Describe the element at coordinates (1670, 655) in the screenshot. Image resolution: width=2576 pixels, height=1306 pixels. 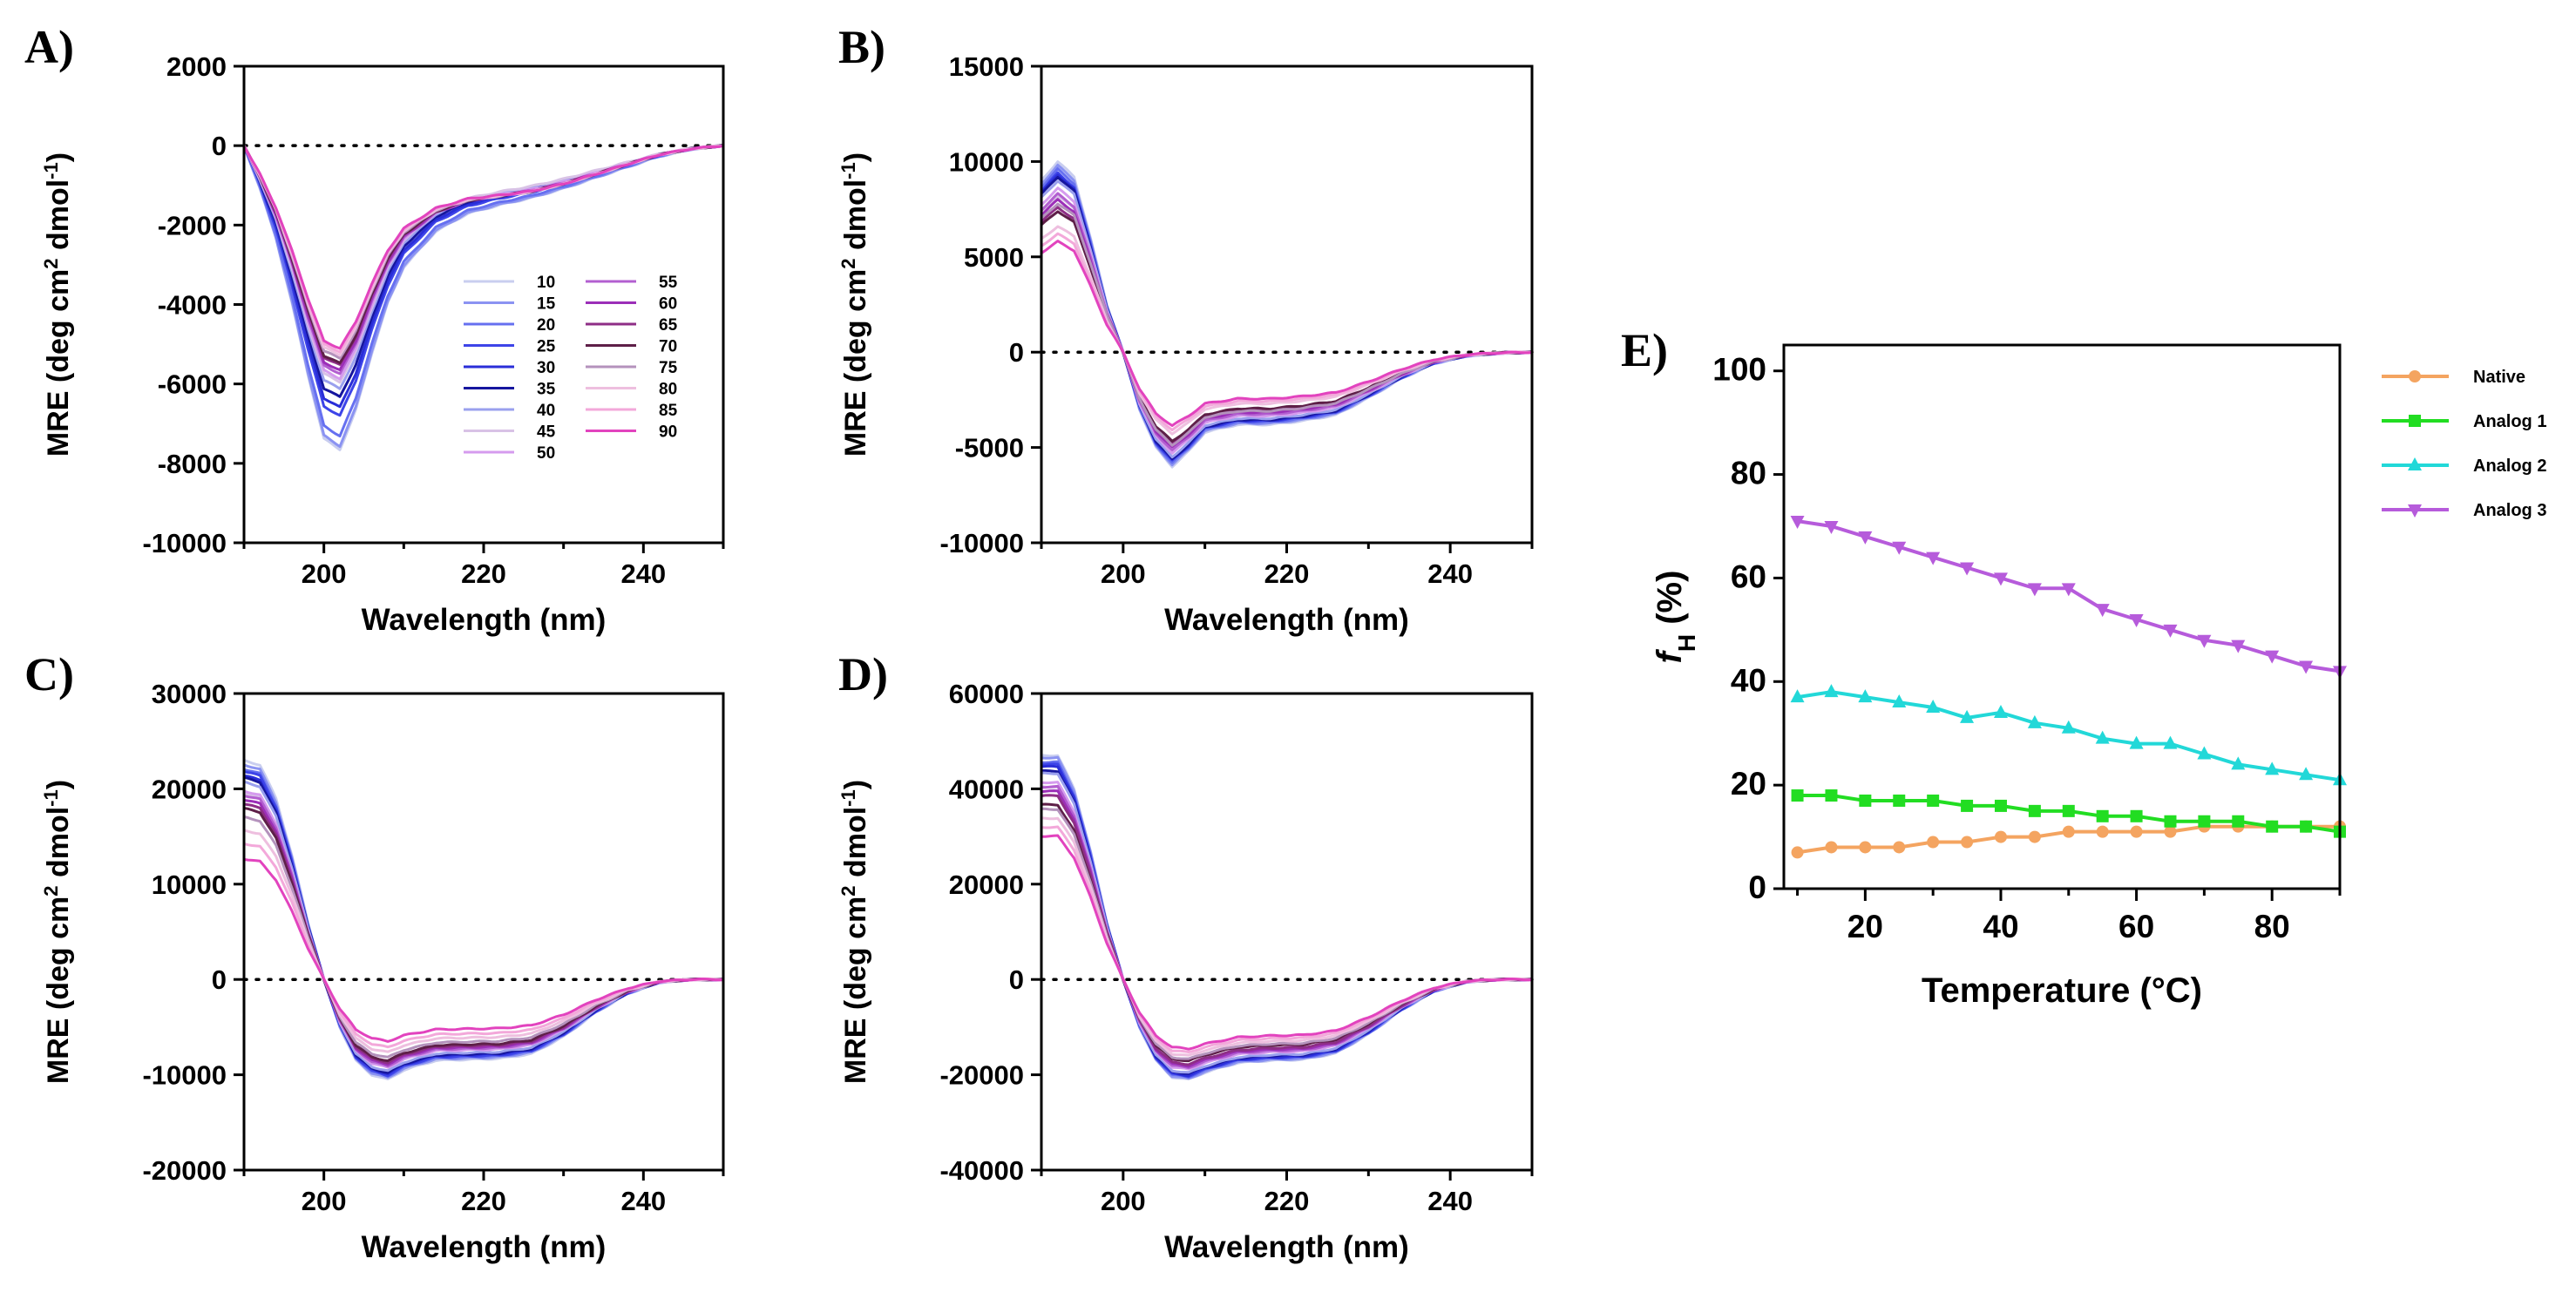
I see `y-axis-label-f: f` at that location.